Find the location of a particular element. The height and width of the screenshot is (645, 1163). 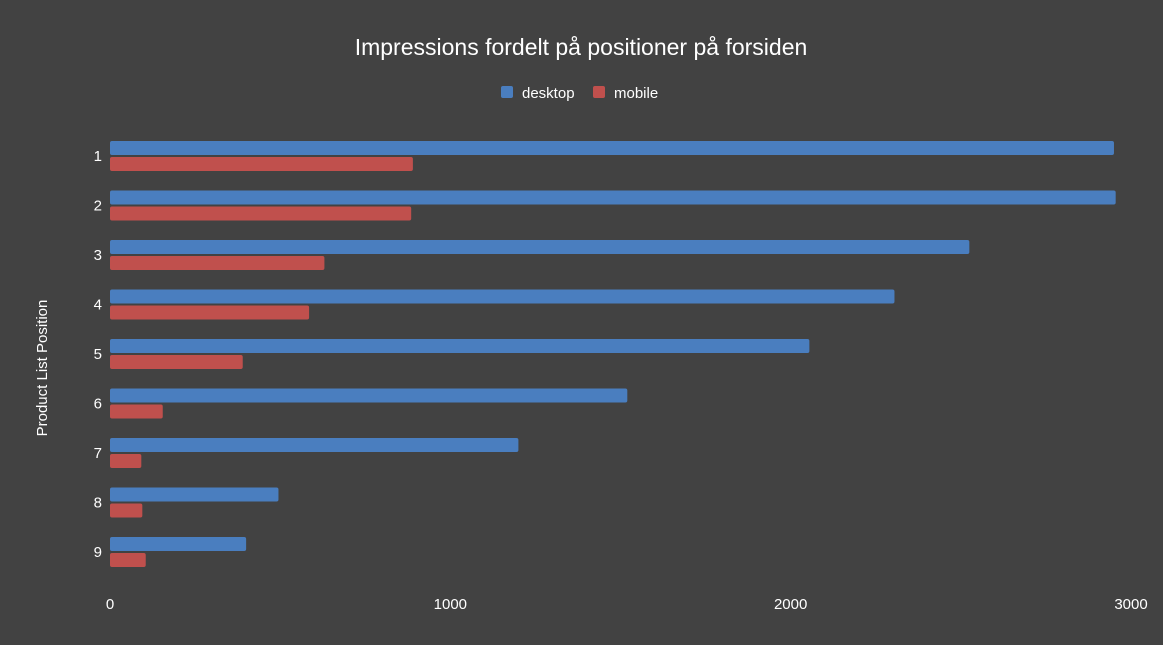

category-label-1: 1 is located at coordinates (98, 156).